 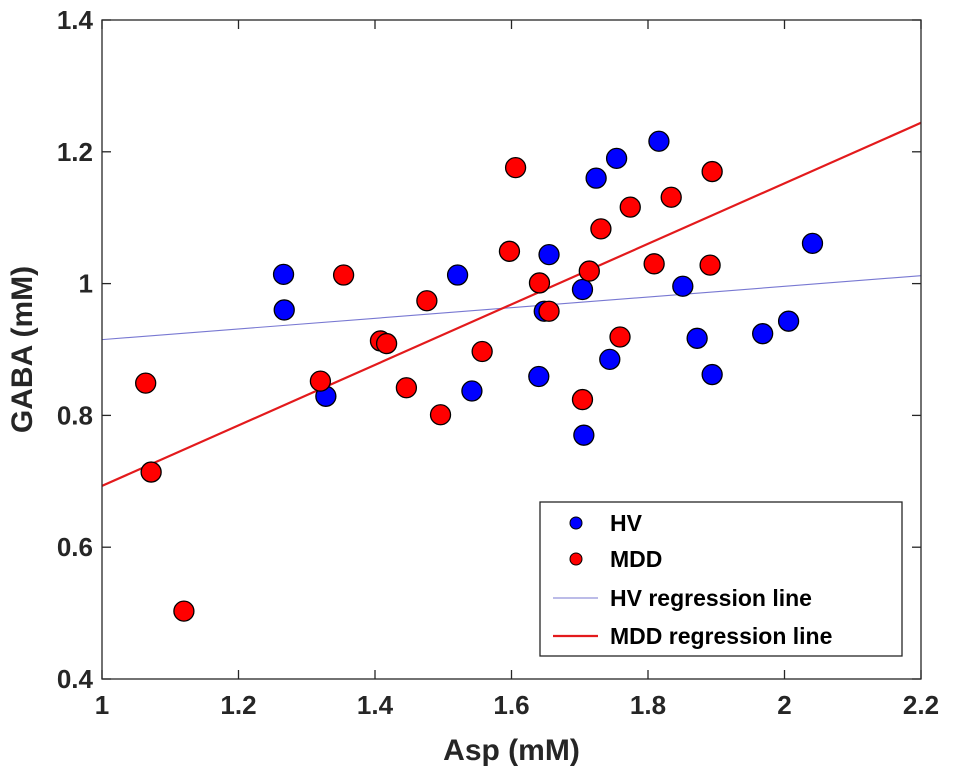 I want to click on x-tick-label: 2.2, so click(x=921, y=705).